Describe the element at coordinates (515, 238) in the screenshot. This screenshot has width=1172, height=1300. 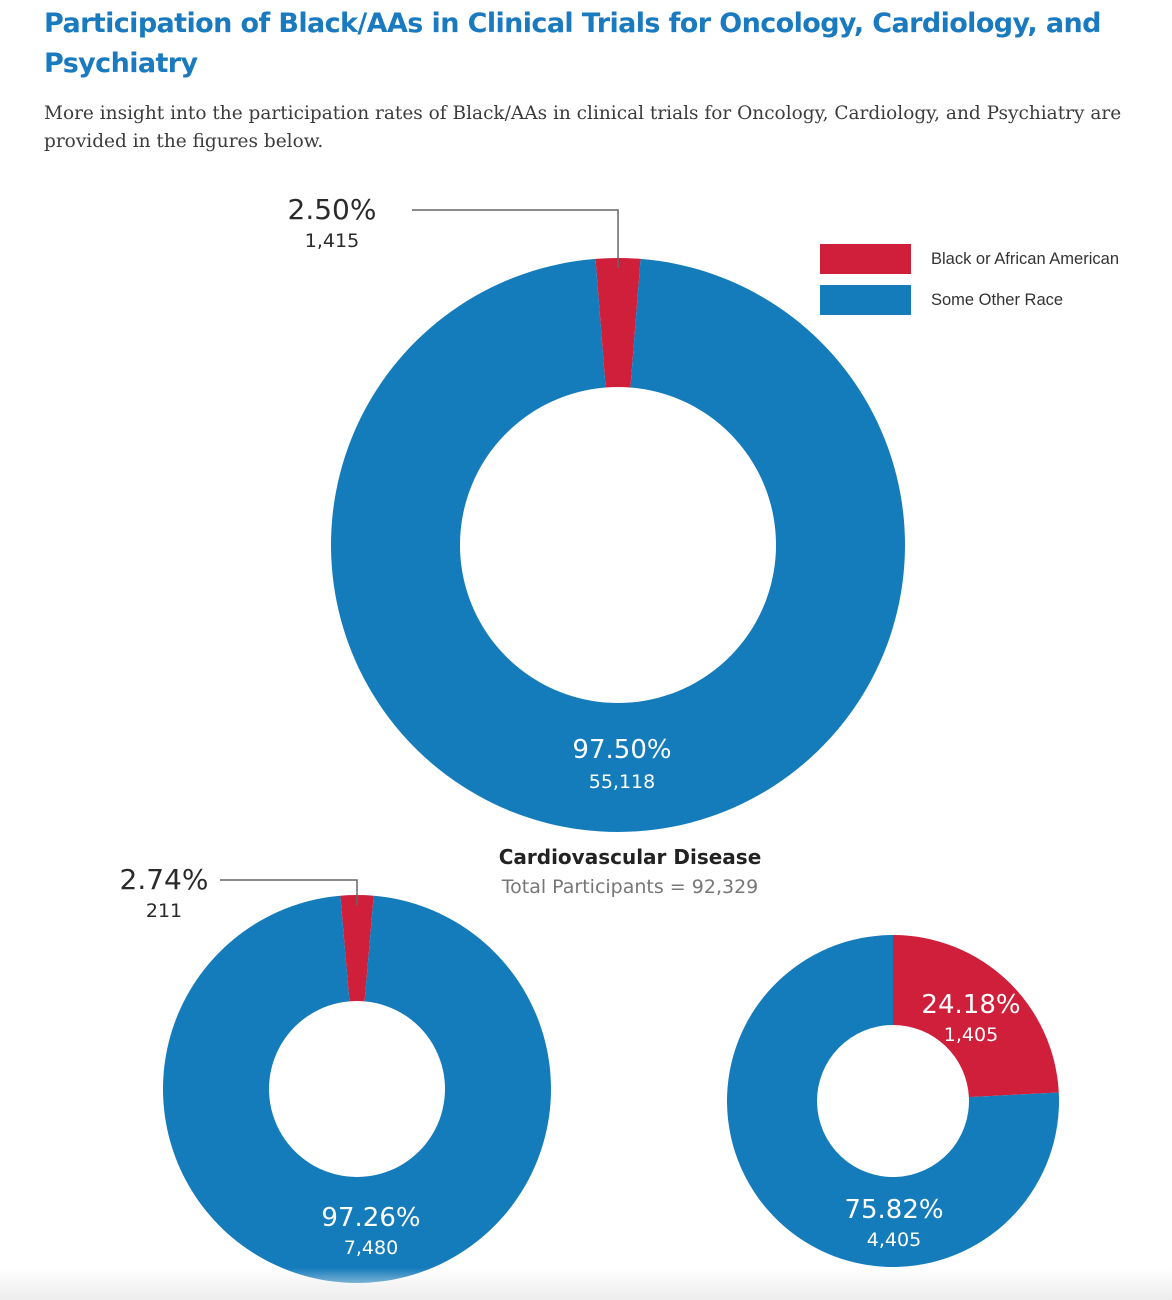
I see `donut-0-leader-line` at that location.